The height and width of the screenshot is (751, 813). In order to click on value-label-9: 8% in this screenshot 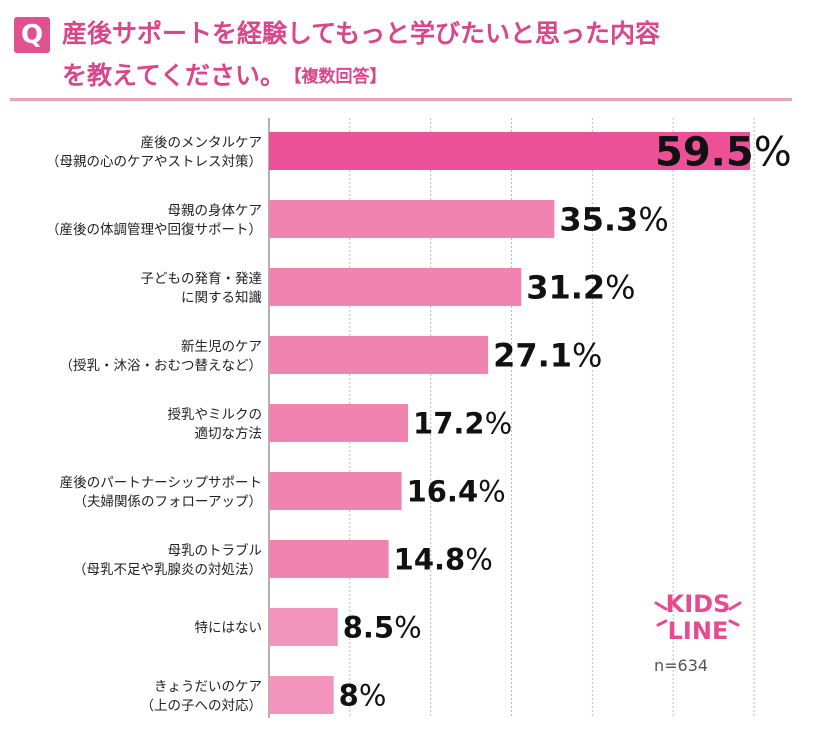, I will do `click(363, 695)`.